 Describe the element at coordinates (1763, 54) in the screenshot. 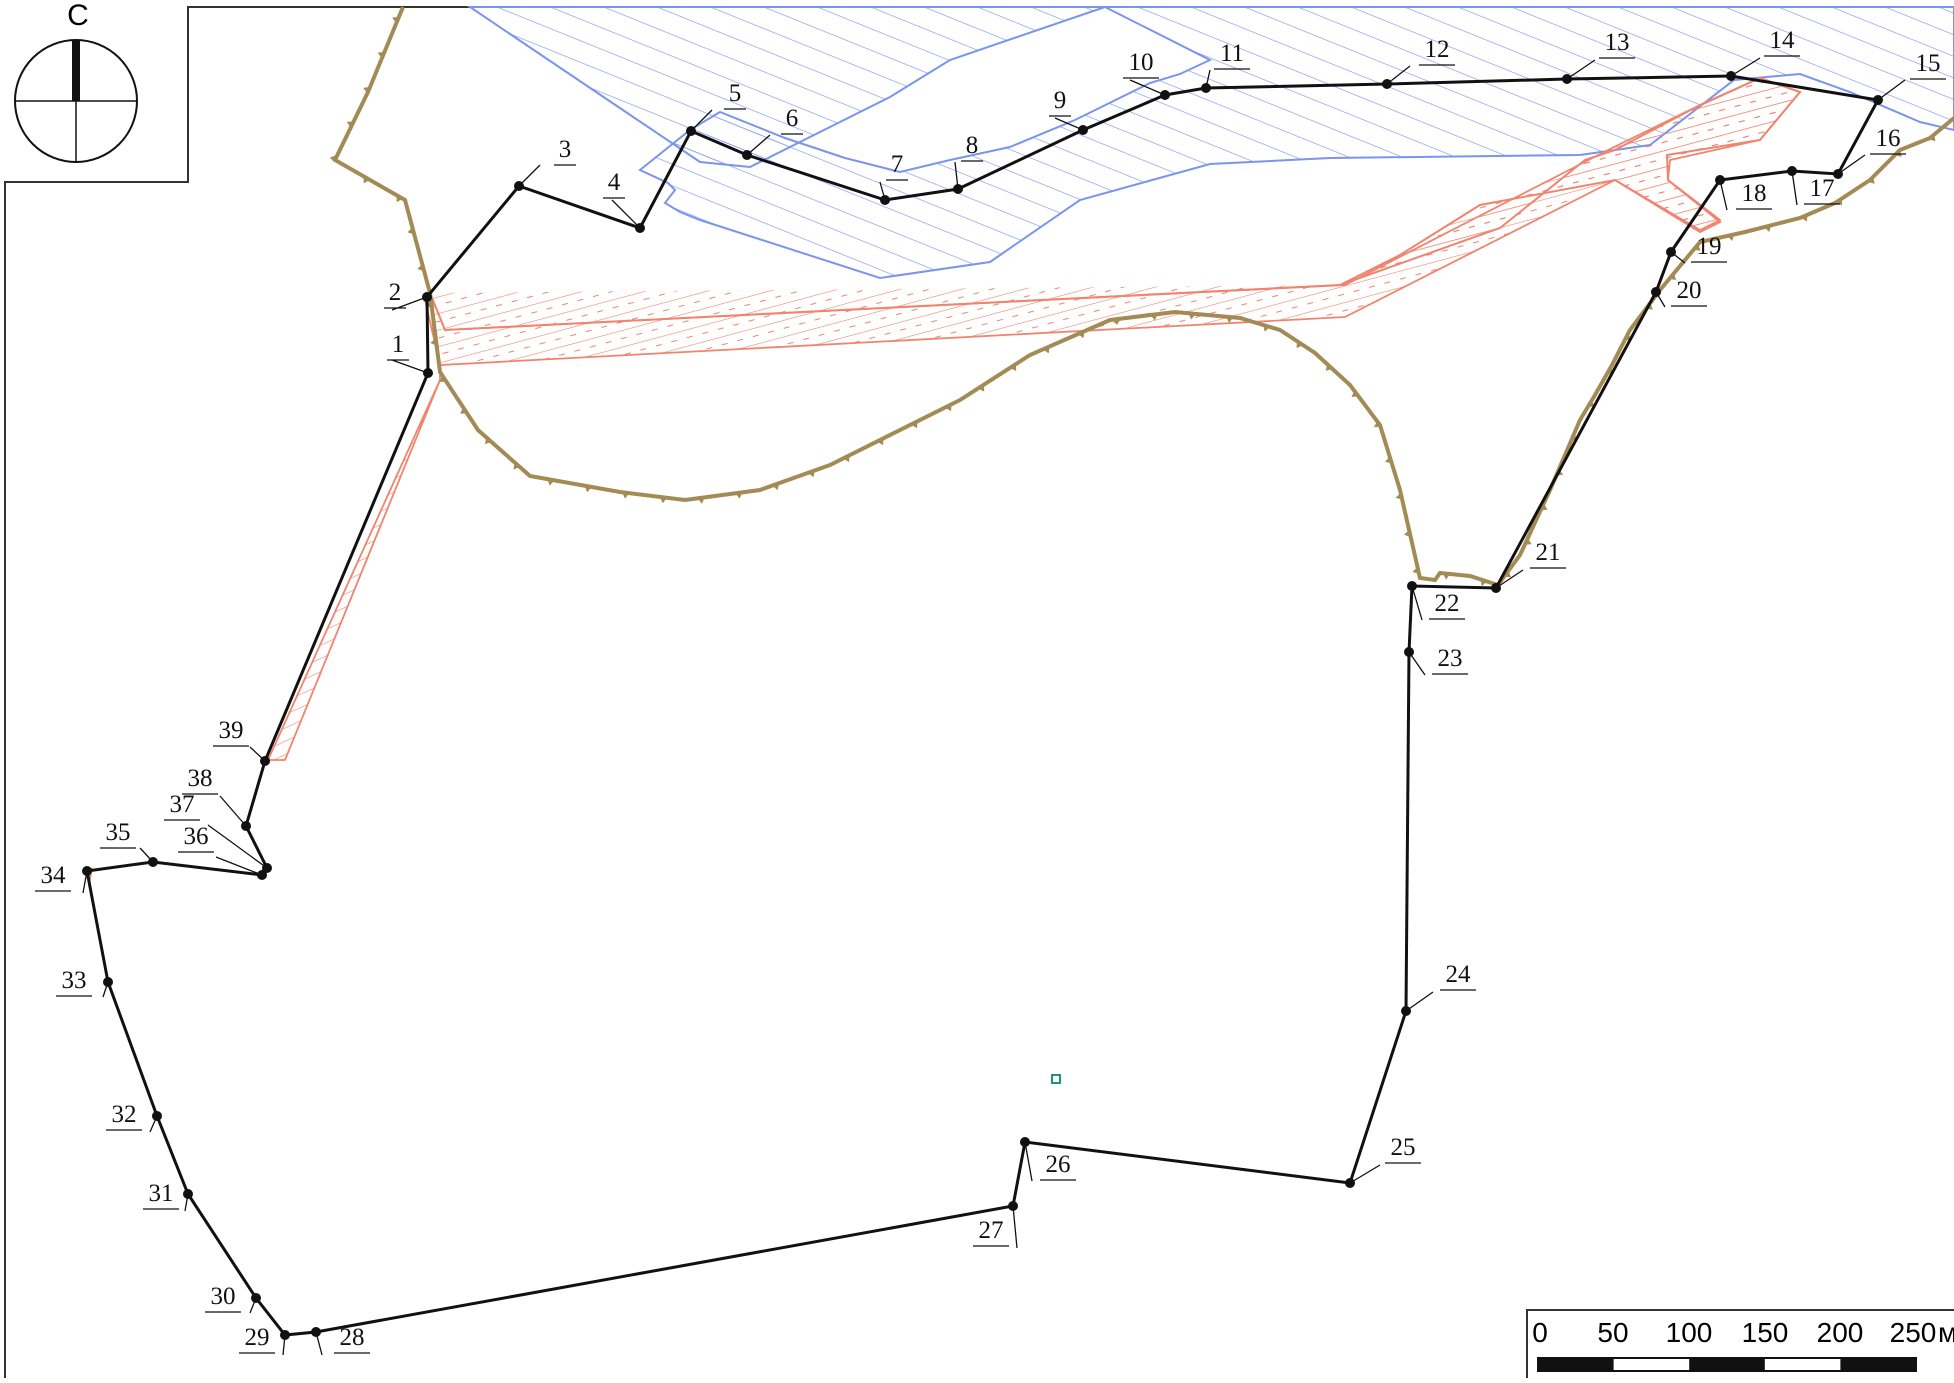

I see `boundary-point-14: 14` at that location.